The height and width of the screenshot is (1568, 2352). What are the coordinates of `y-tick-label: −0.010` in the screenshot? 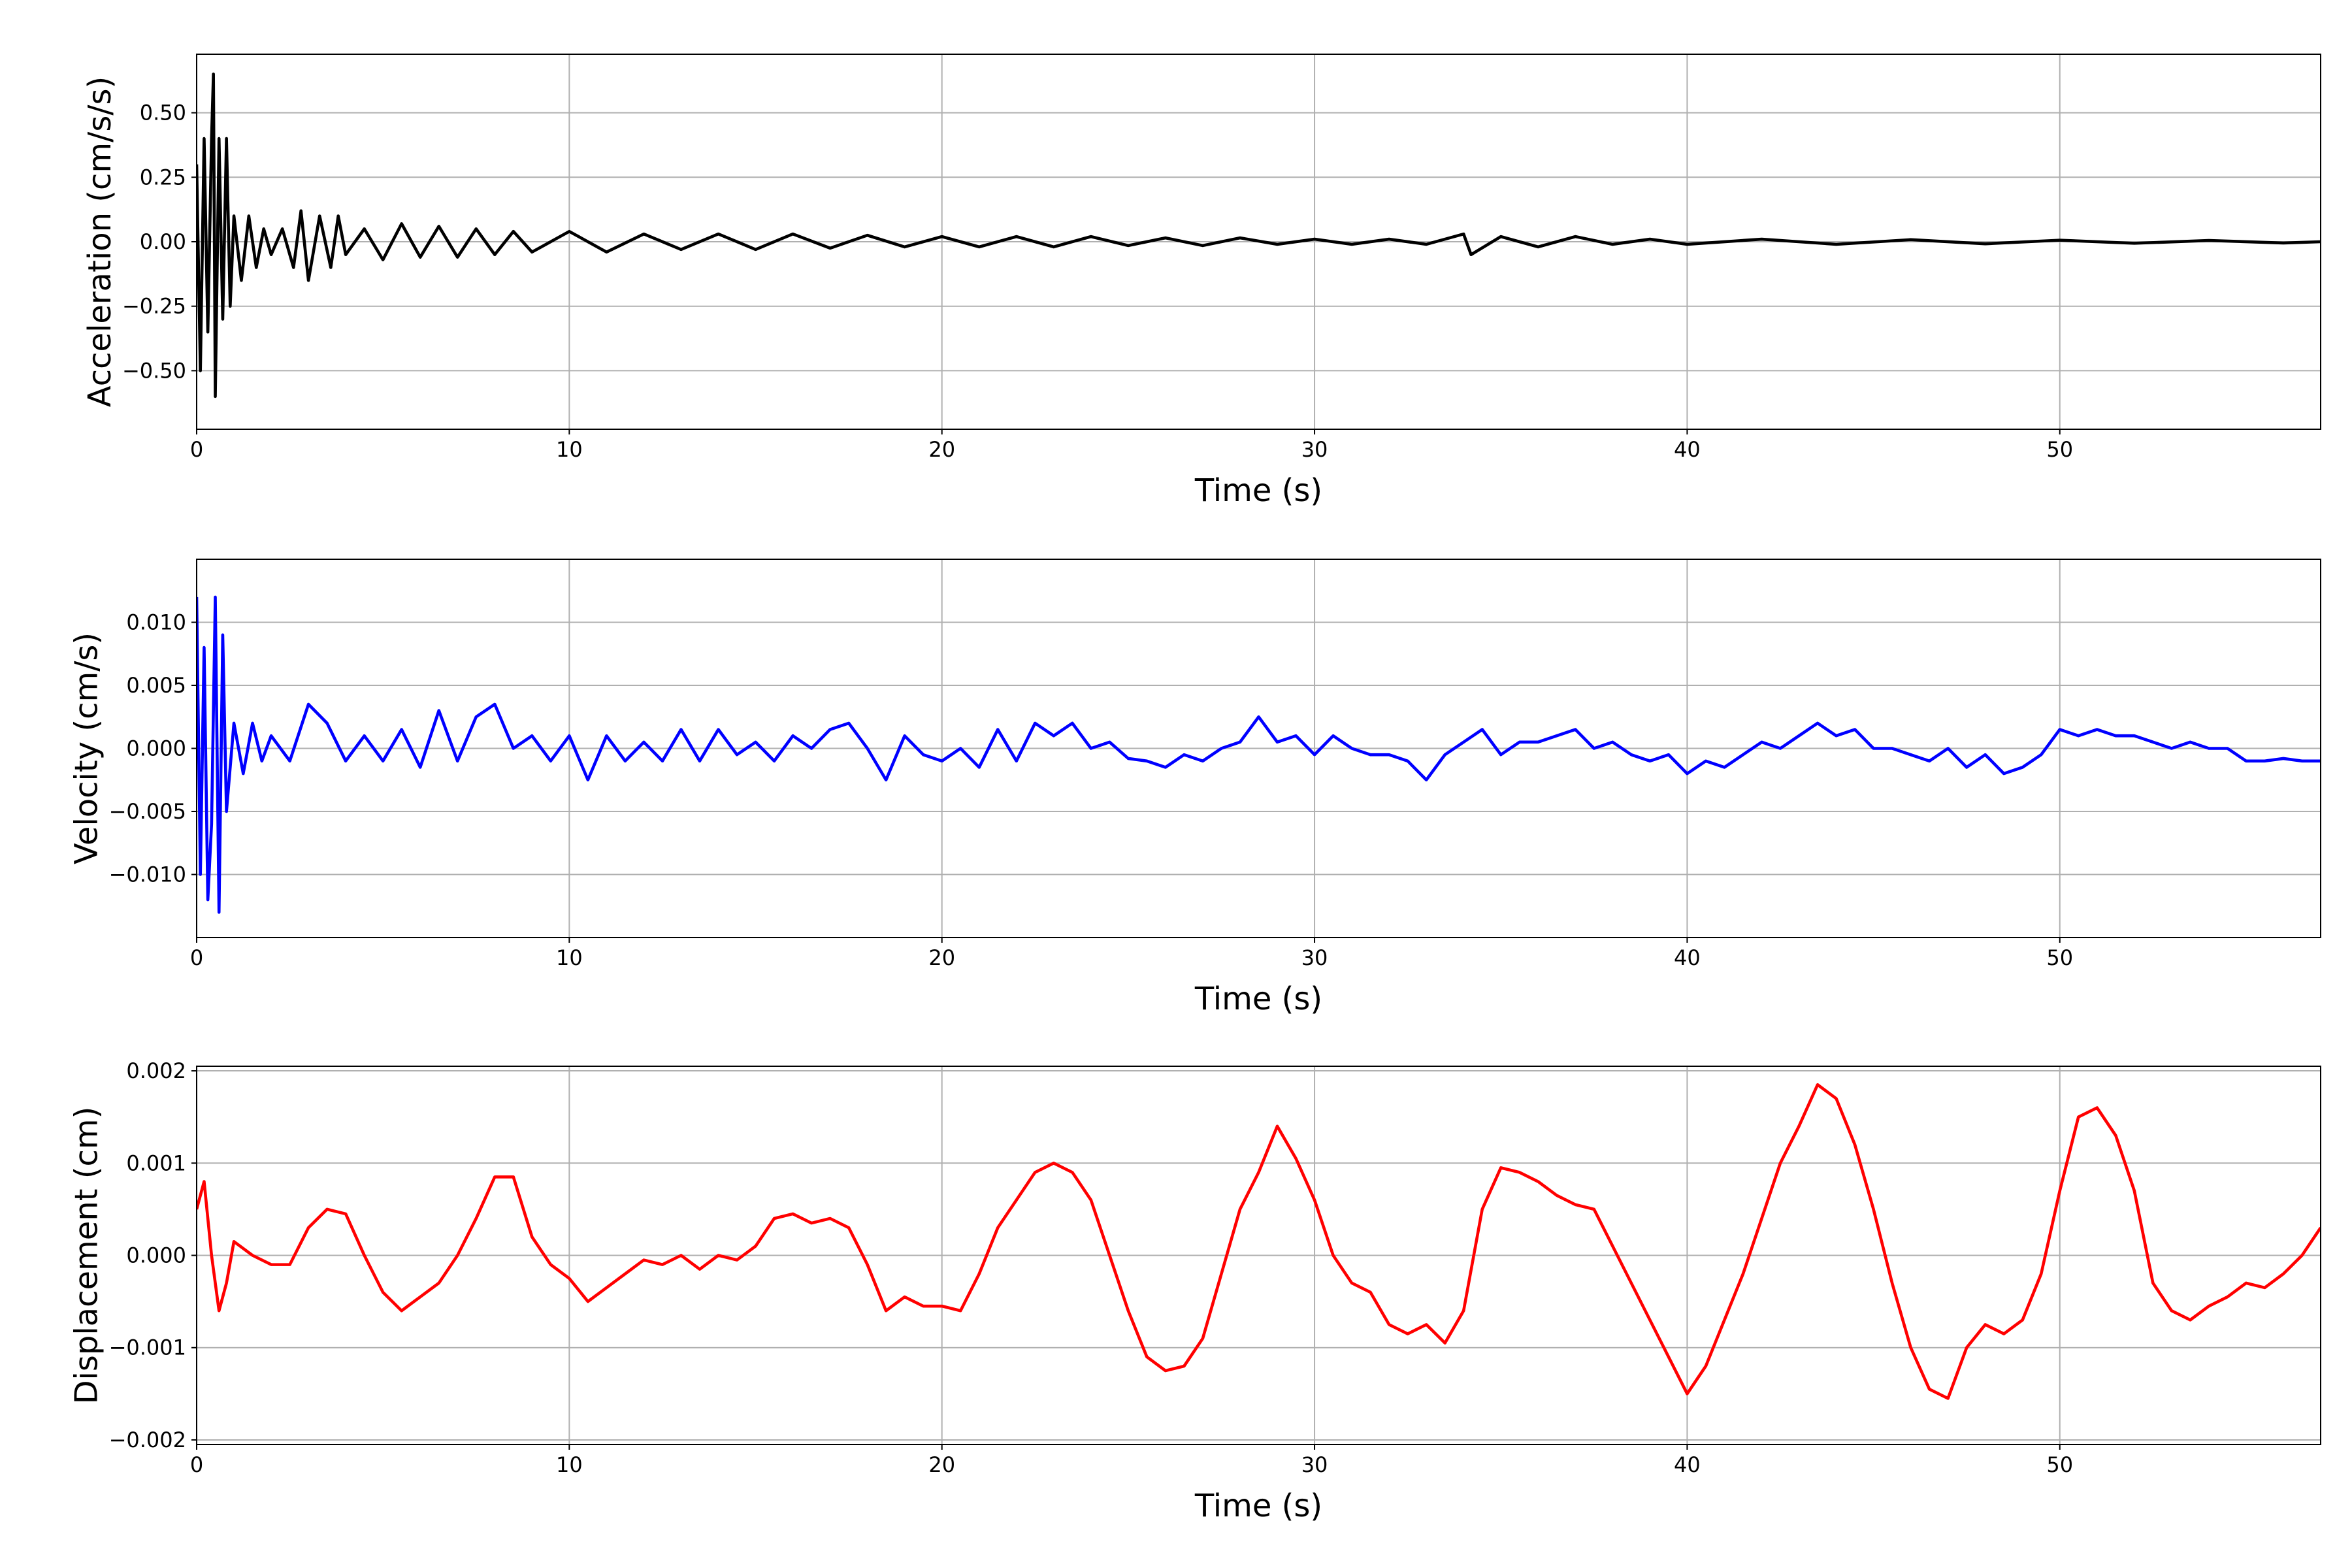 It's located at (147, 874).